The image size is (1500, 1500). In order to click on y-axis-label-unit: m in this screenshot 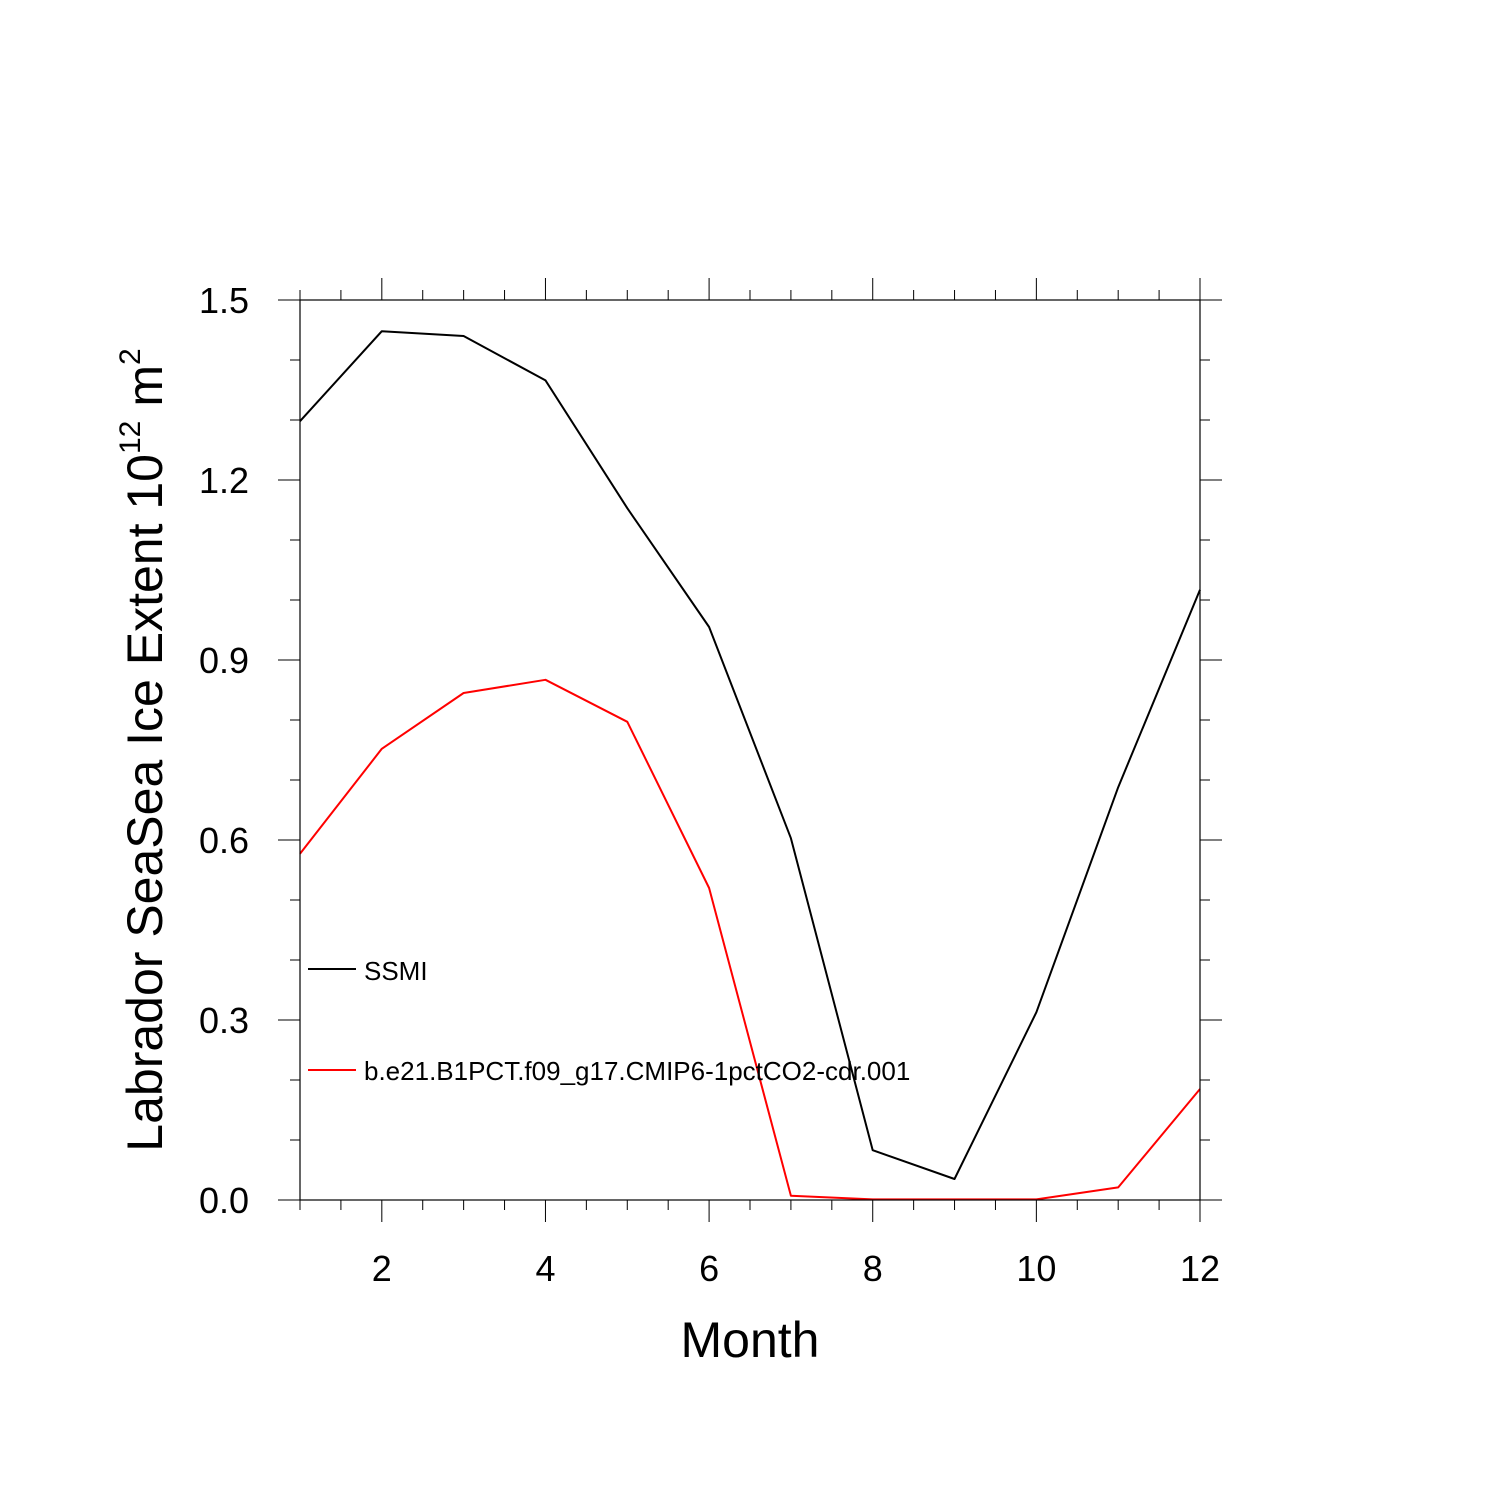, I will do `click(145, 386)`.